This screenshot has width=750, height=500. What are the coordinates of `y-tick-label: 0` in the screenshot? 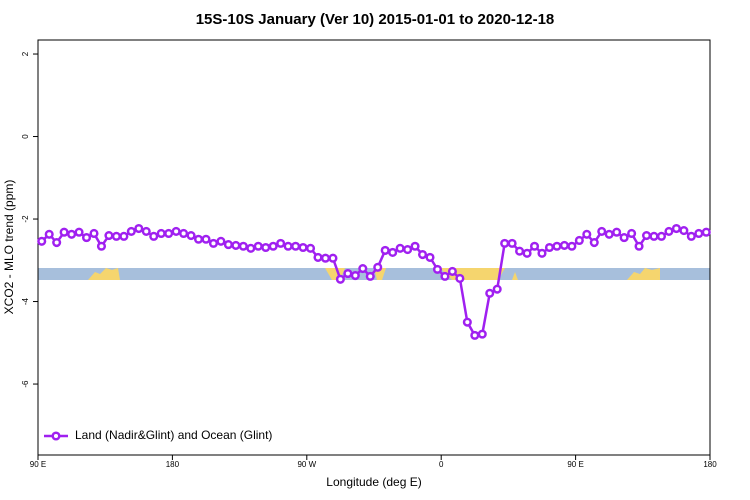 It's located at (25, 136).